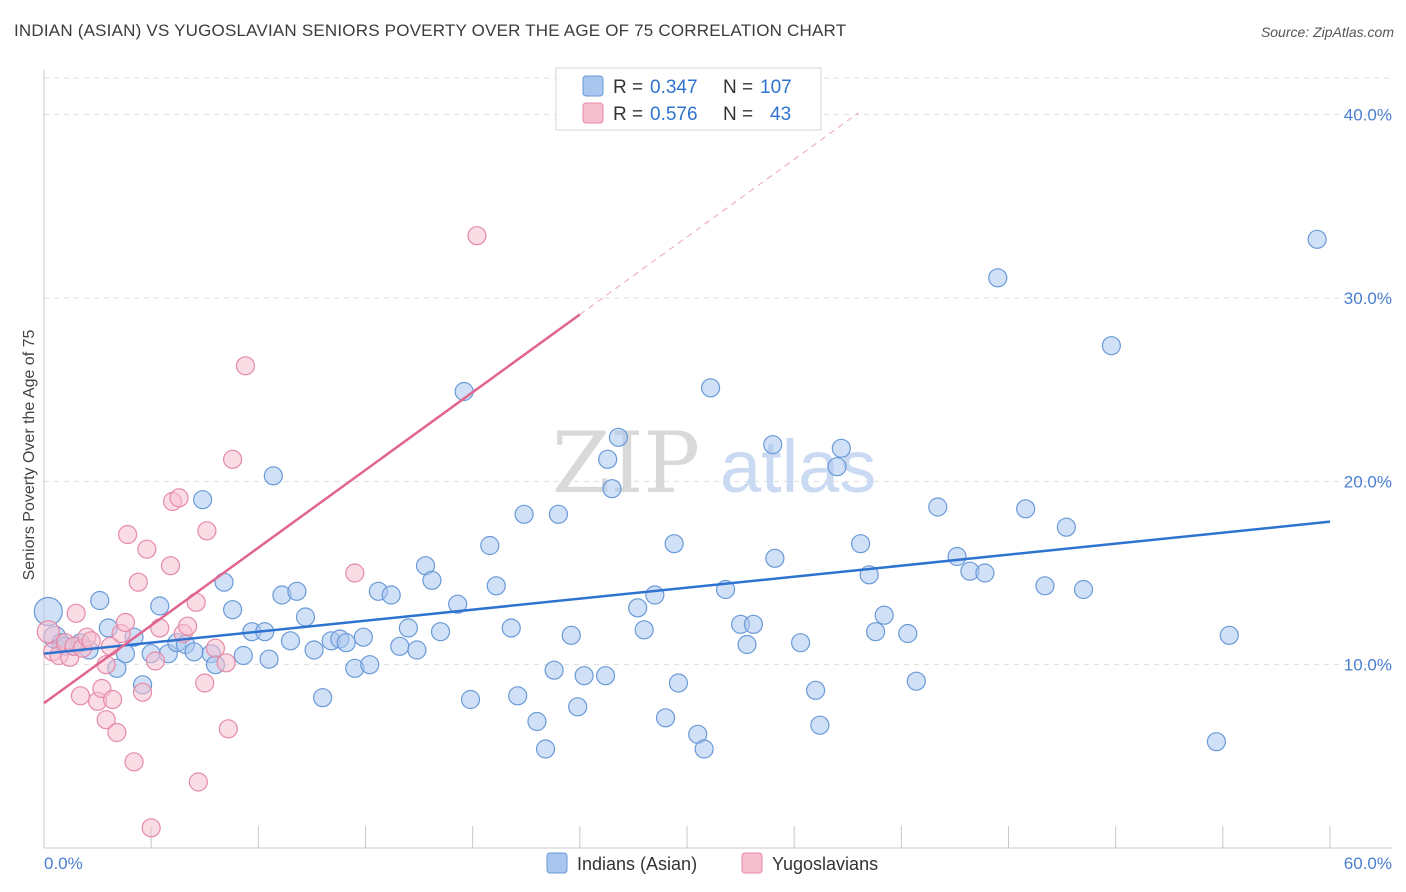  Describe the element at coordinates (752, 863) in the screenshot. I see `bottom-legend-swatch-pink` at that location.